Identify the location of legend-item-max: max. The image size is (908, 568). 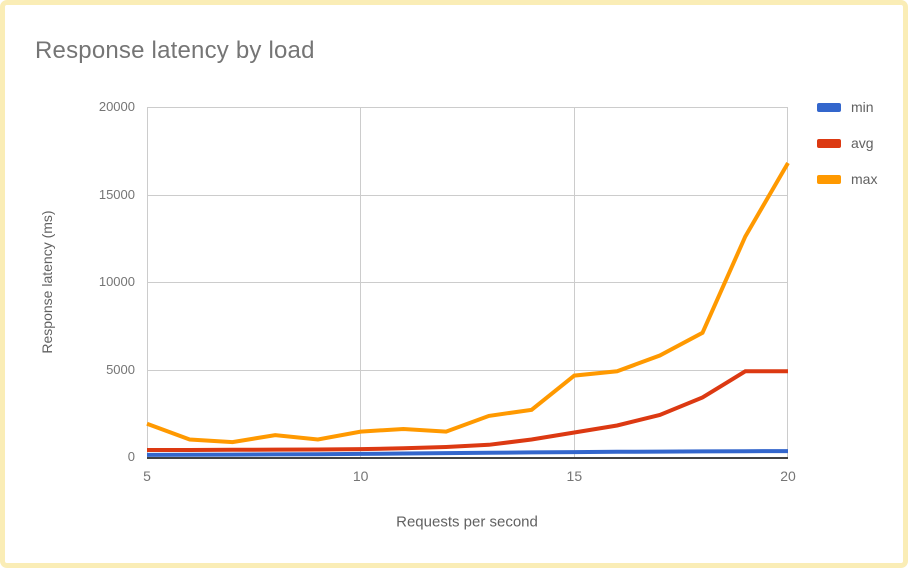
(847, 179).